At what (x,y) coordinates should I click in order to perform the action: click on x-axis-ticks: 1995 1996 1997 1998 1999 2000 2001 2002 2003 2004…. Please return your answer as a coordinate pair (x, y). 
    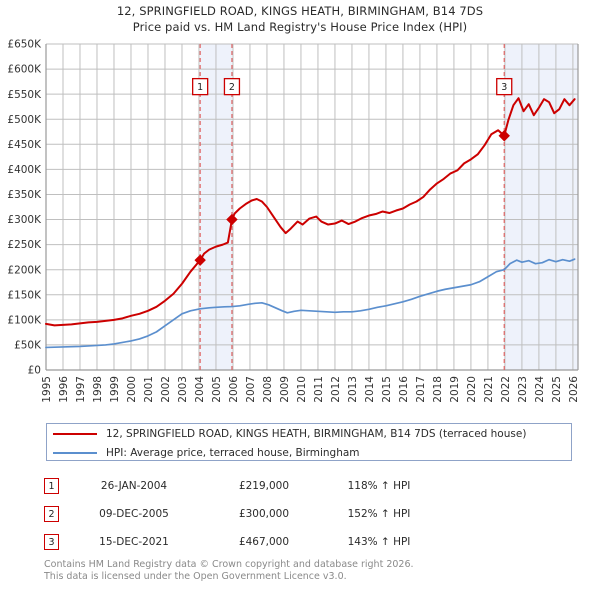
    Looking at the image, I should click on (310, 389).